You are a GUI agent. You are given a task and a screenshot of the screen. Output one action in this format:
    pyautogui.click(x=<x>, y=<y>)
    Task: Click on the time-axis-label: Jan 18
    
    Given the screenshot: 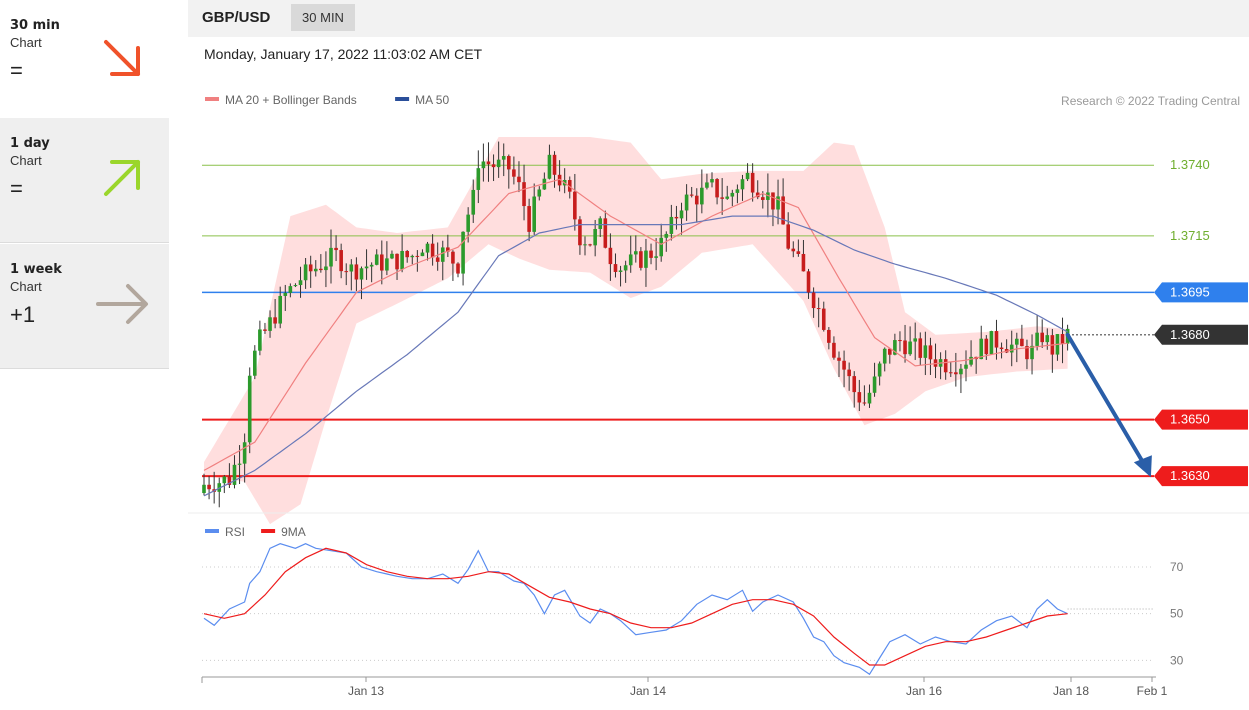 What is the action you would take?
    pyautogui.click(x=1071, y=691)
    